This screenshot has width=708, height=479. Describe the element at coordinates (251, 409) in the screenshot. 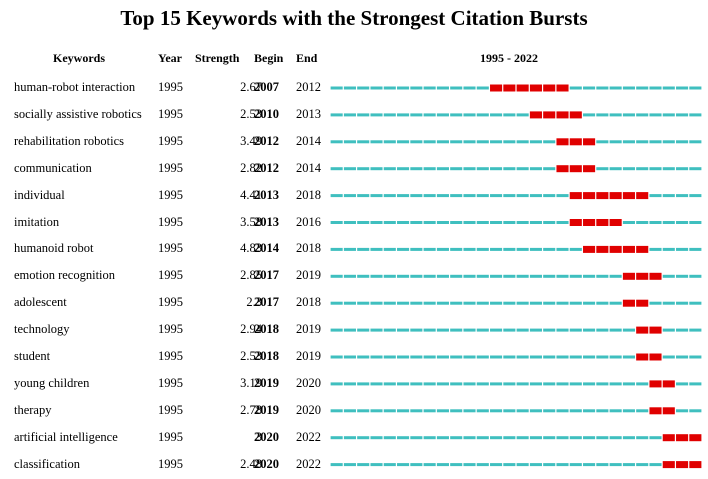

I see `strength-cell: 2.78` at that location.